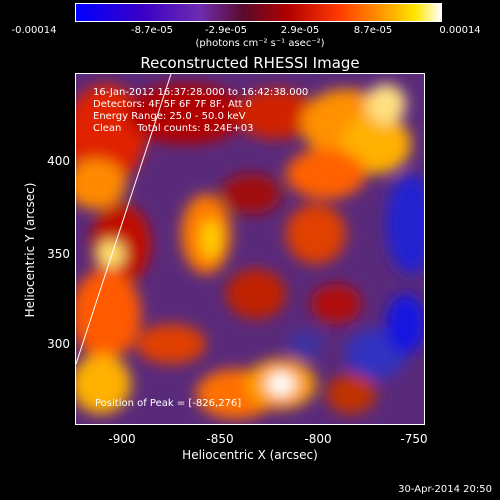 The image size is (500, 500). What do you see at coordinates (34, 30) in the screenshot?
I see `colorbar-tick: -0.00014` at bounding box center [34, 30].